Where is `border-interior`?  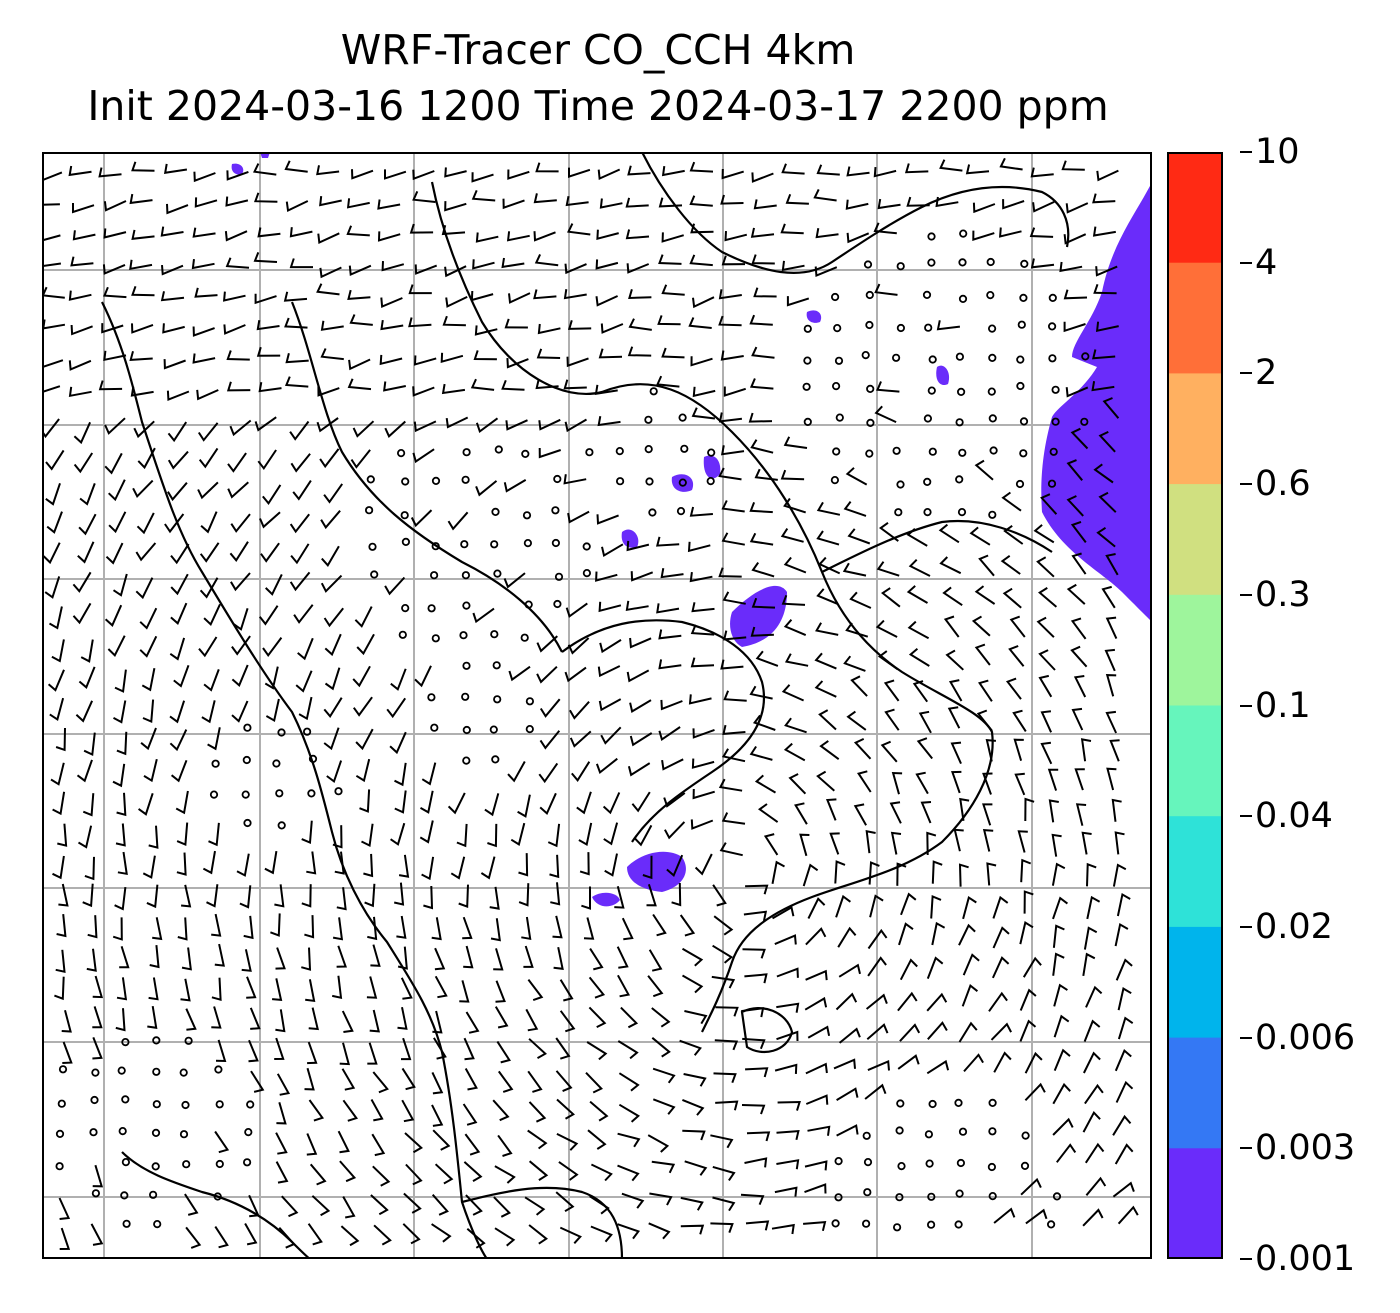 border-interior is located at coordinates (426, 477).